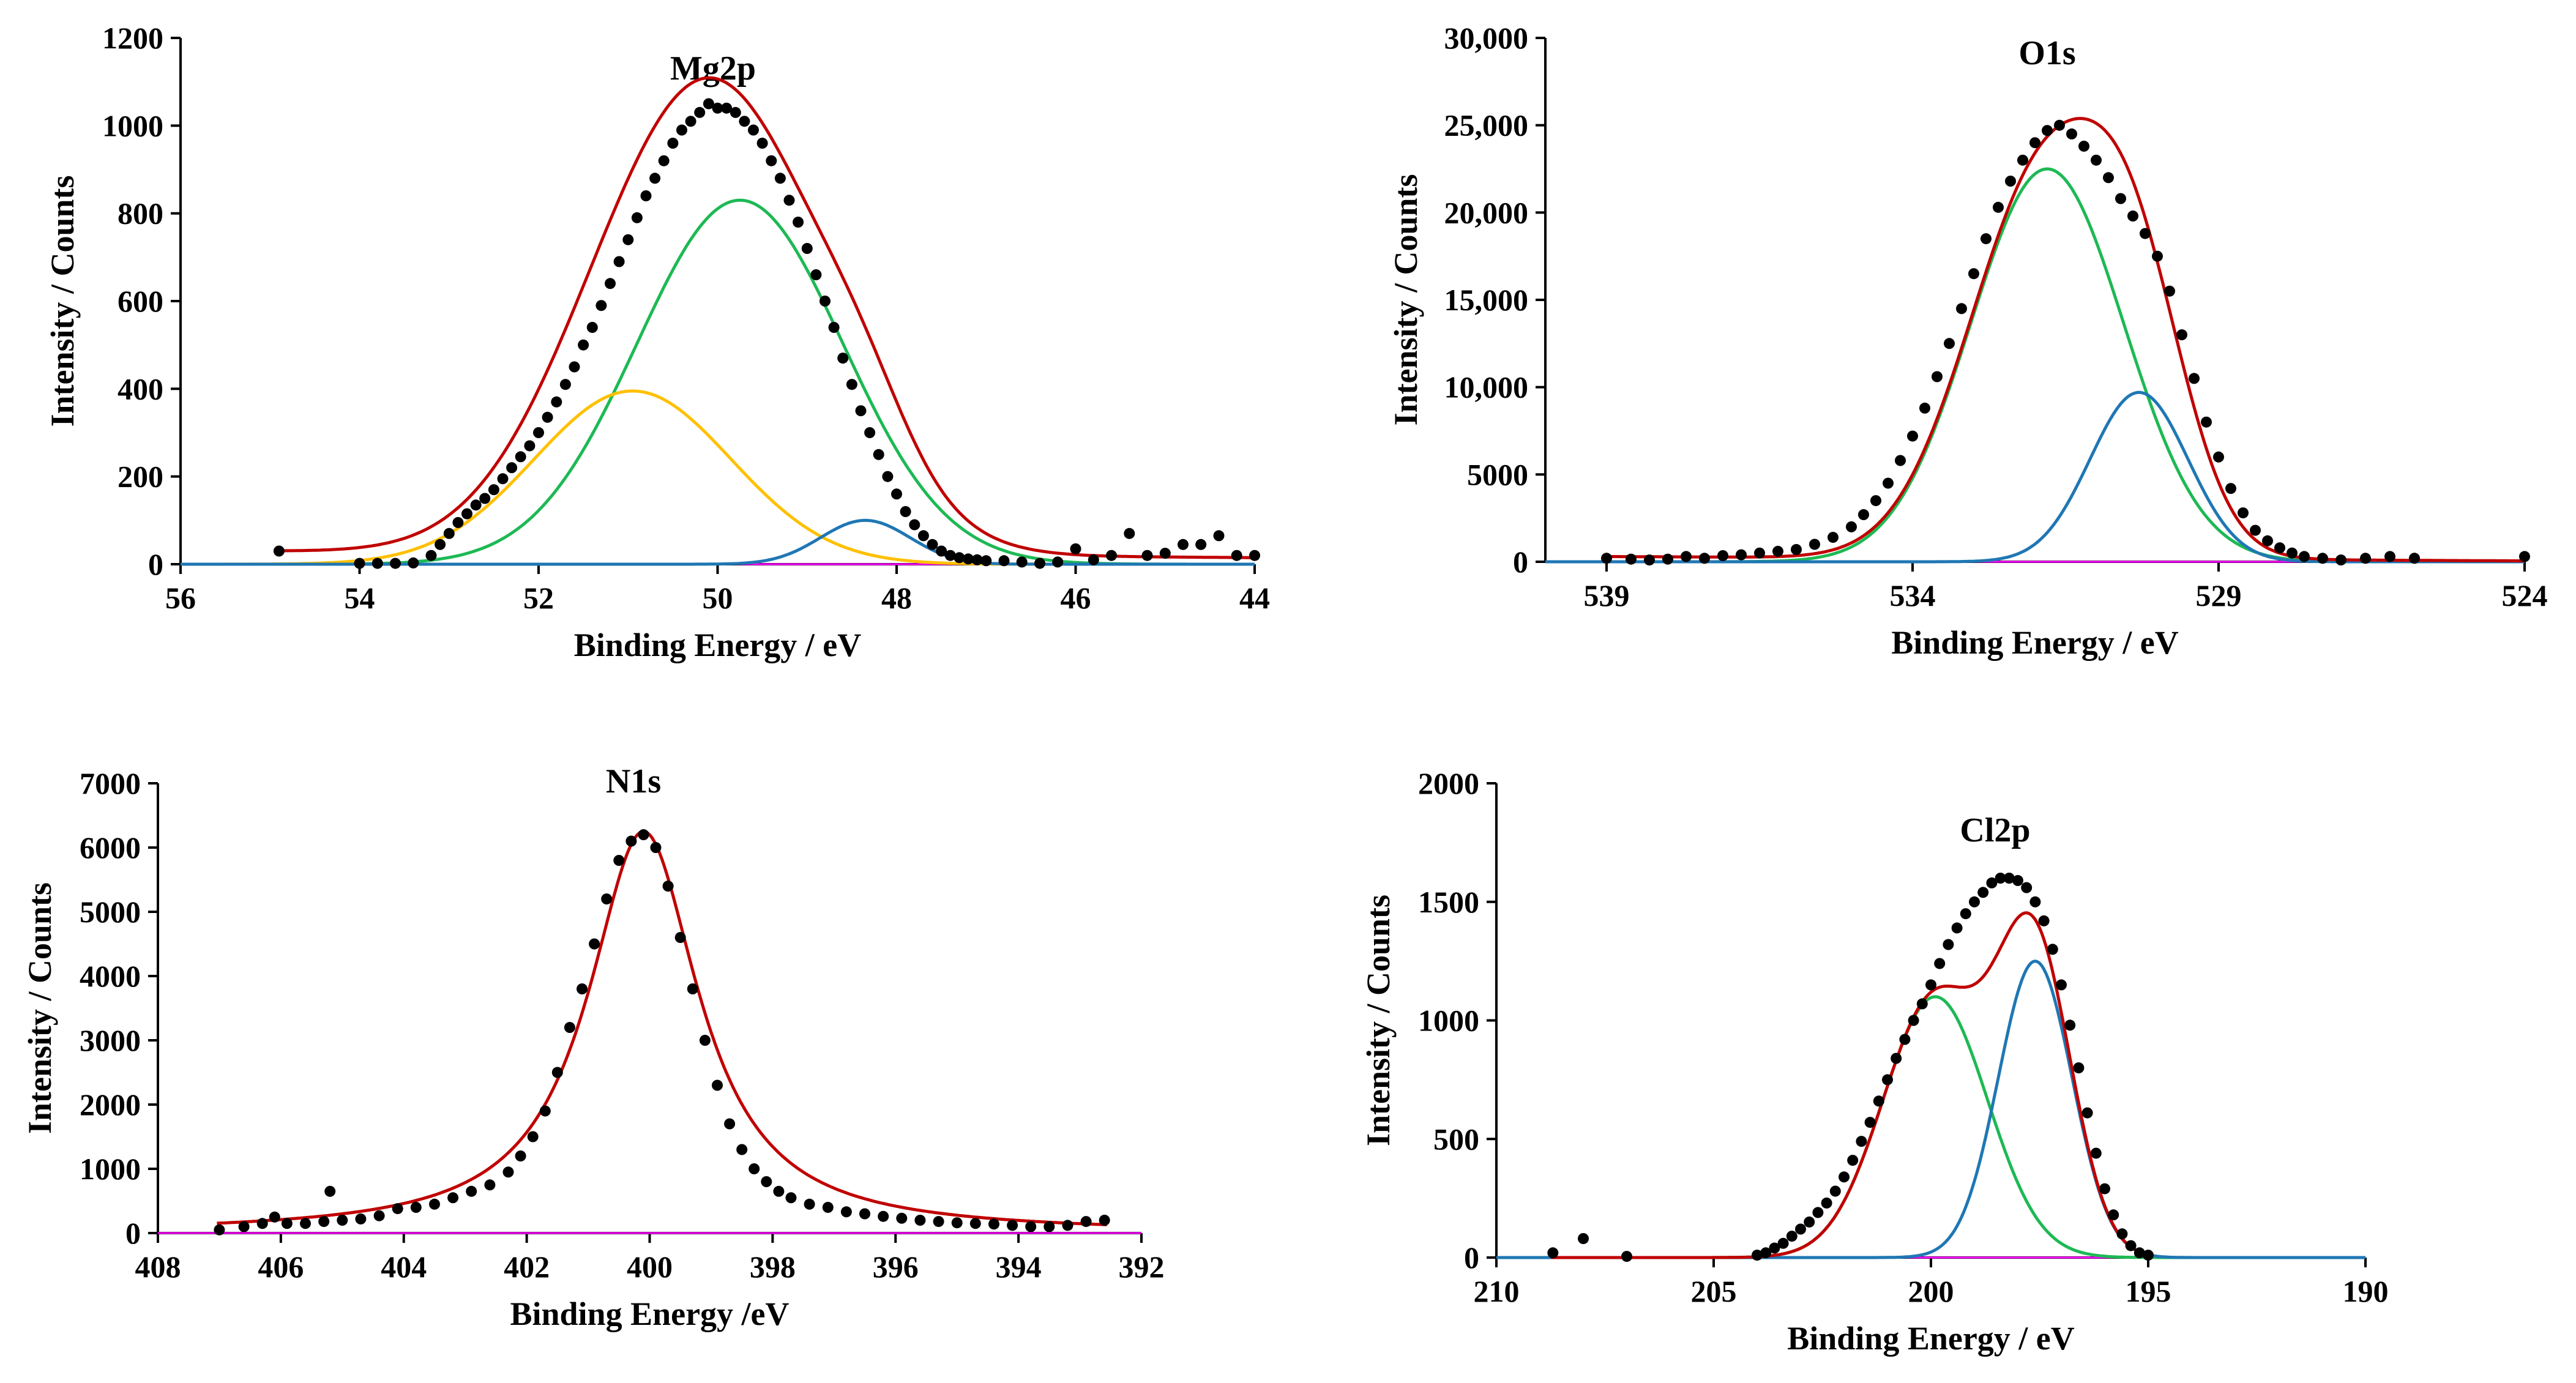  What do you see at coordinates (110, 912) in the screenshot?
I see `y-tick-label: 5000` at bounding box center [110, 912].